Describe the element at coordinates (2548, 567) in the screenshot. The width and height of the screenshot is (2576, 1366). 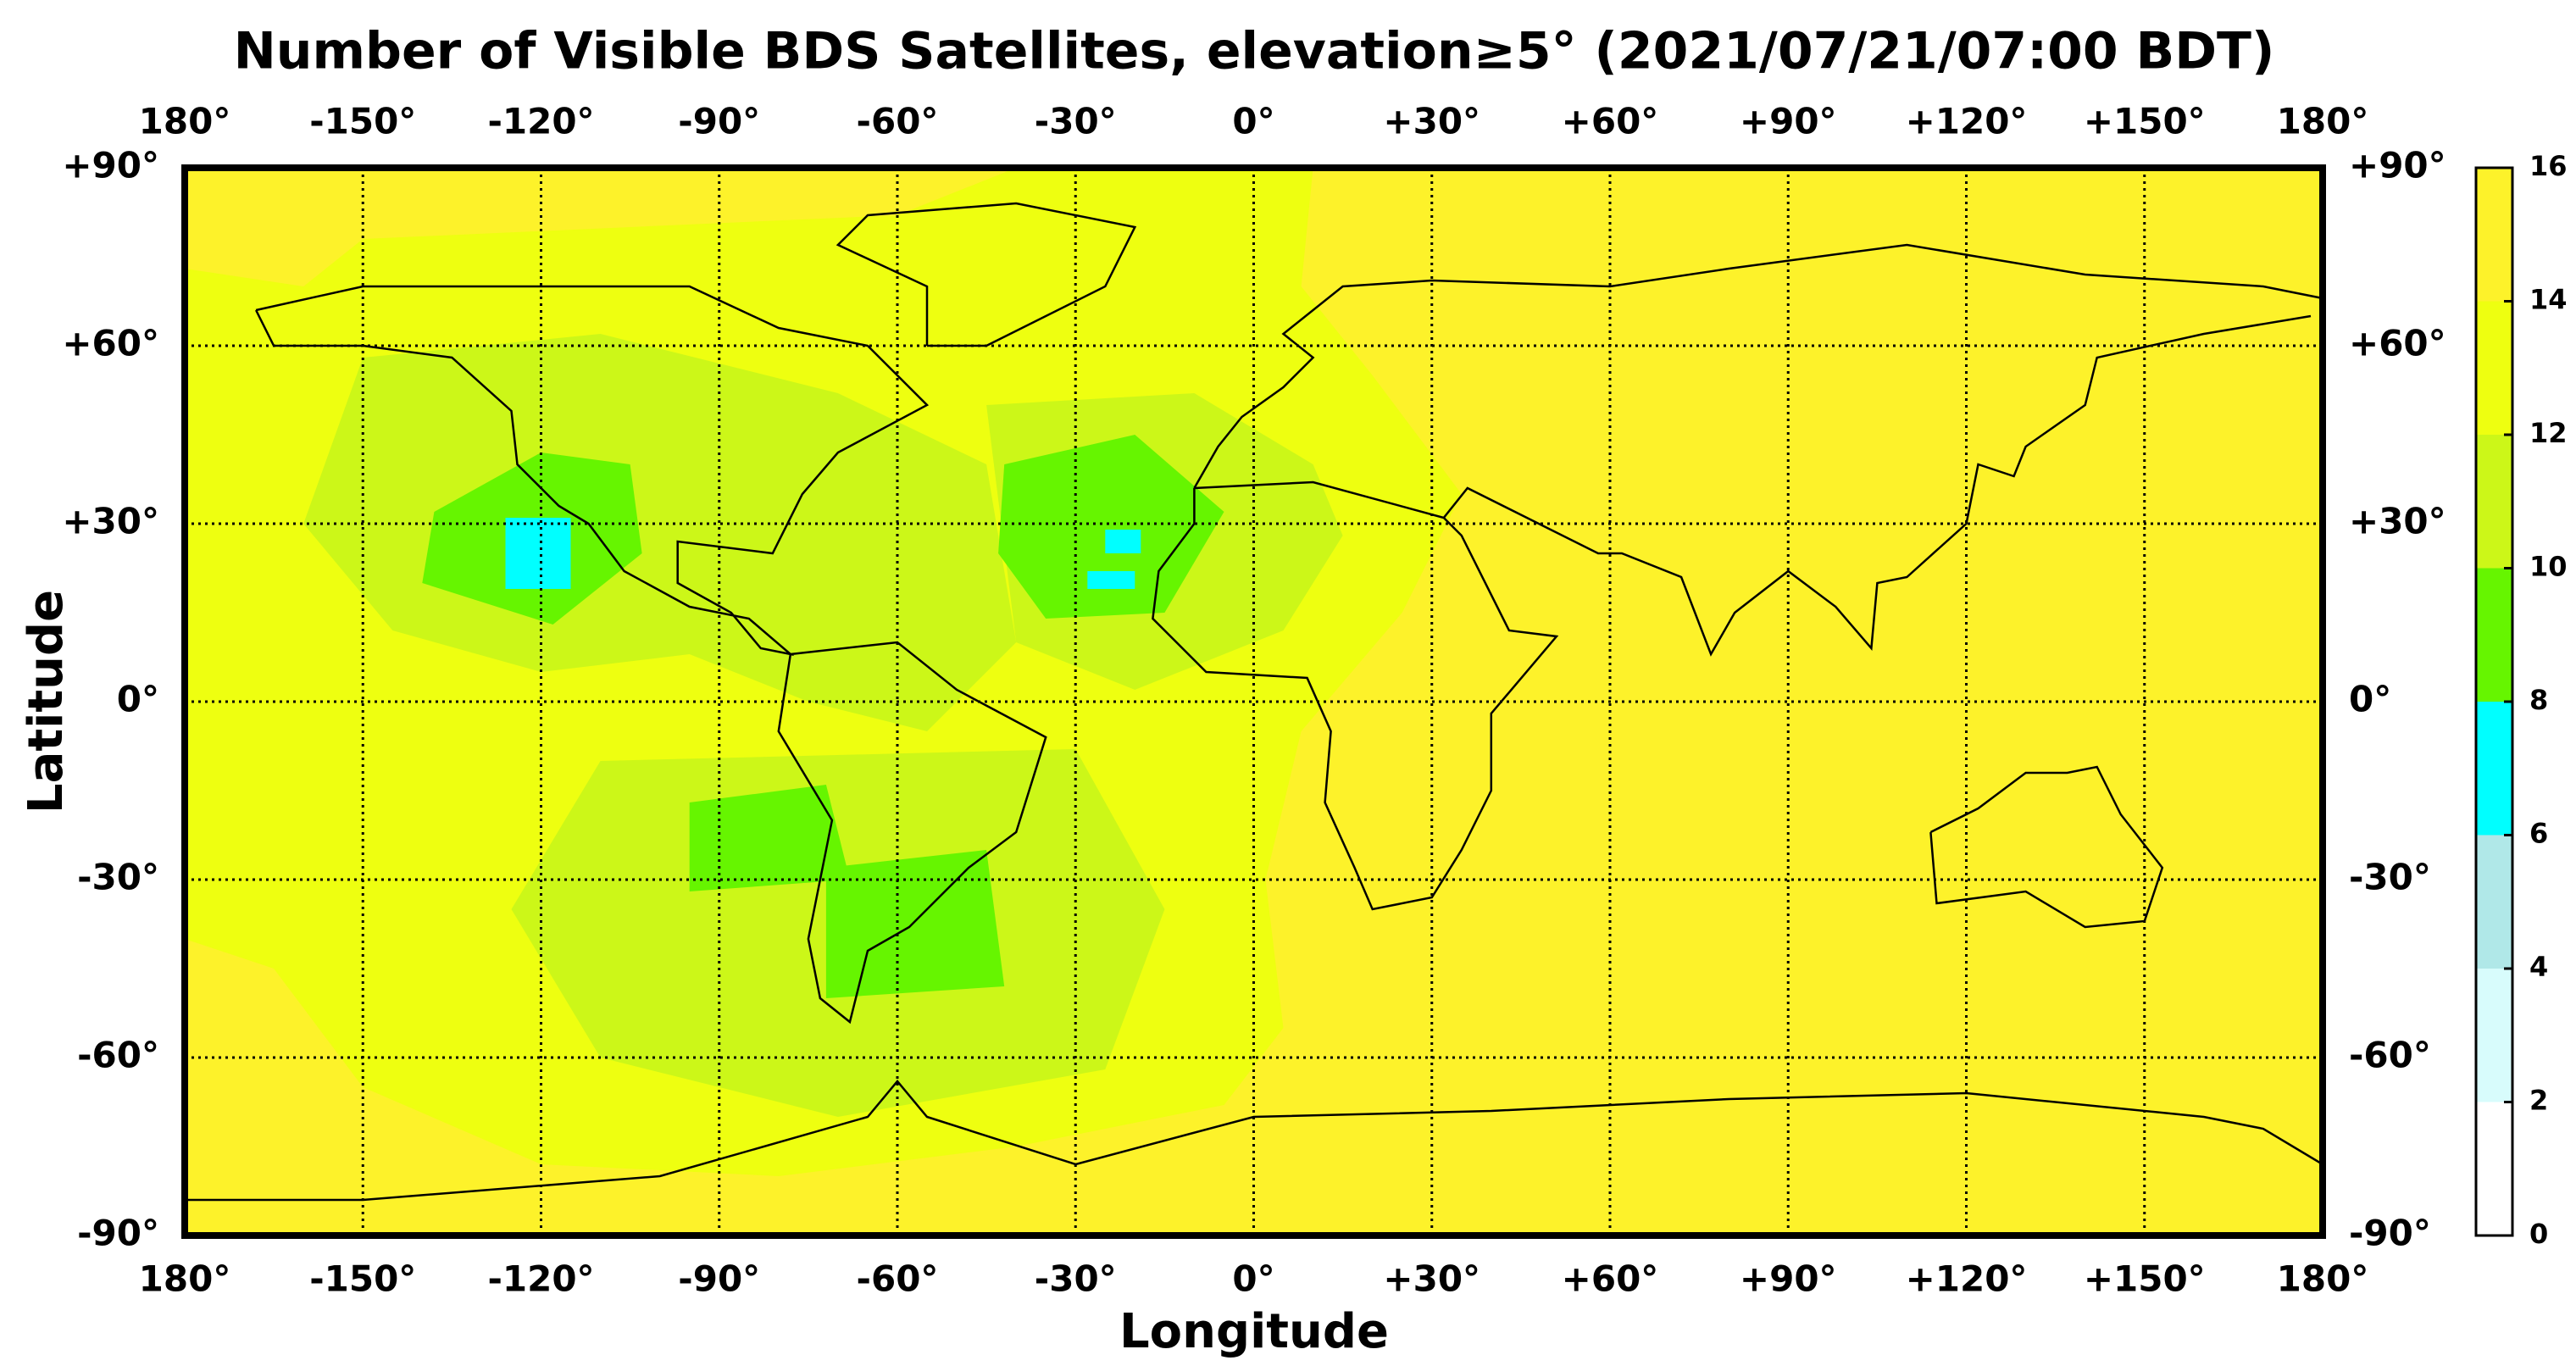
I see `colorbar-tick-label: 10` at that location.